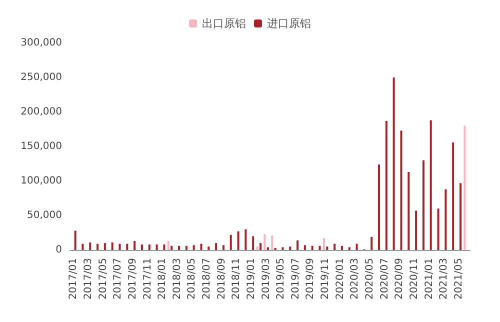  What do you see at coordinates (222, 279) in the screenshot?
I see `x-tick-label: 2018/09` at bounding box center [222, 279].